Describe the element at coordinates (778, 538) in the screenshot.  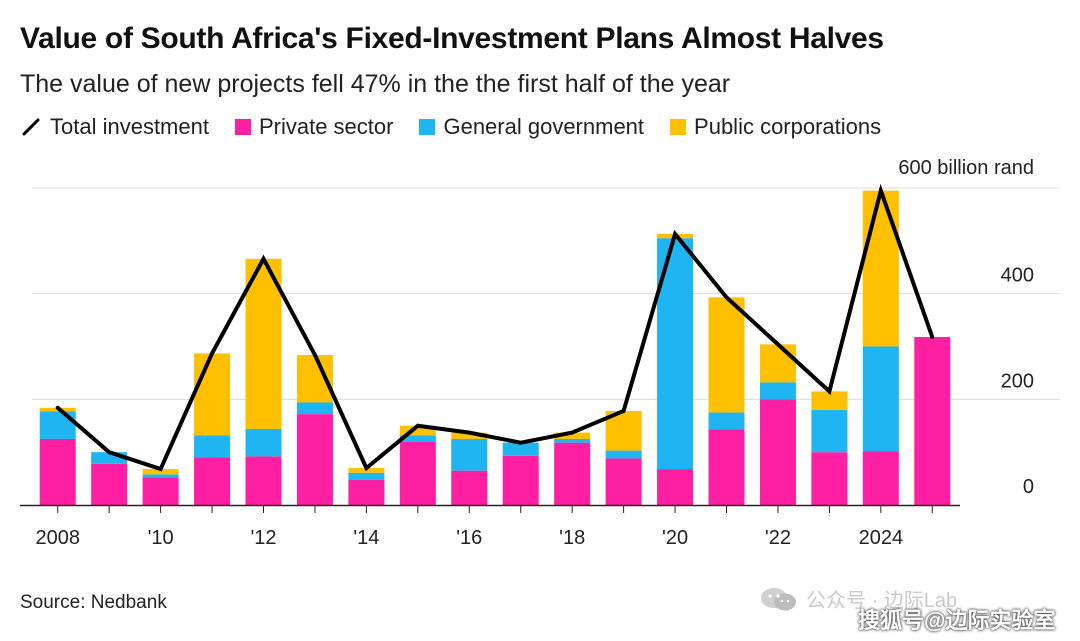
I see `x-tick-label: '22` at that location.